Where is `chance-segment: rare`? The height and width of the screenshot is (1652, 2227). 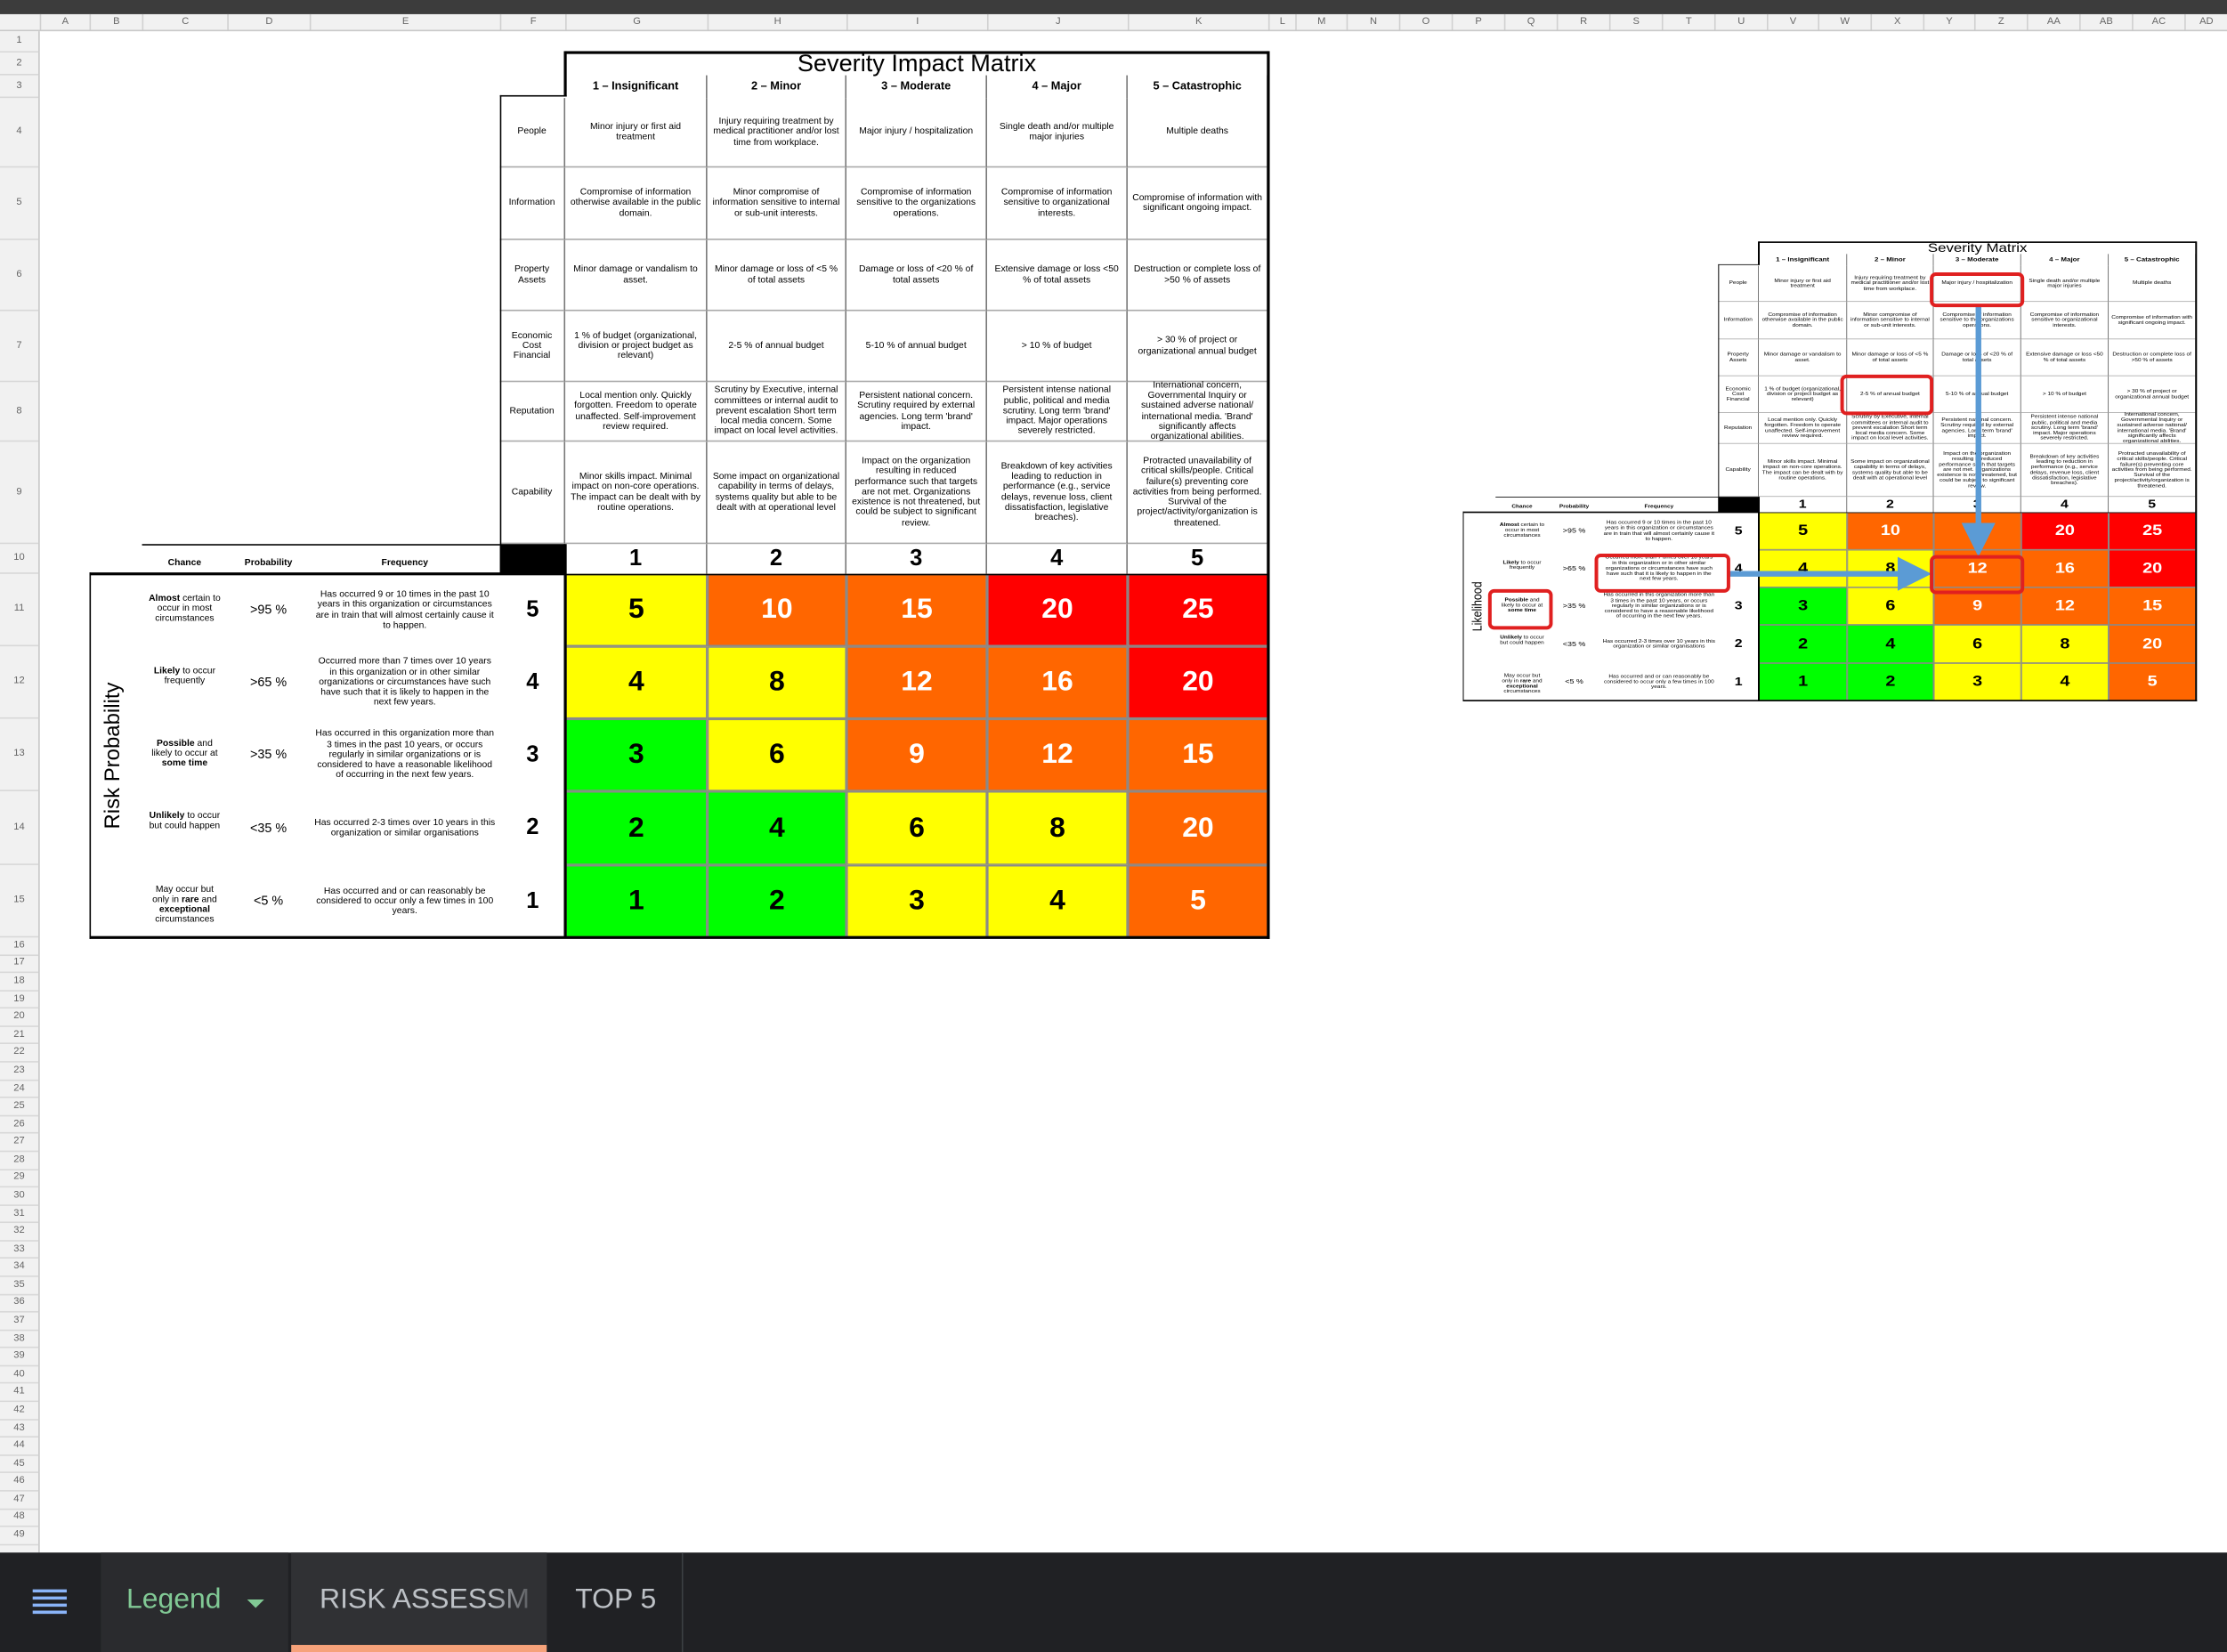 chance-segment: rare is located at coordinates (1526, 681).